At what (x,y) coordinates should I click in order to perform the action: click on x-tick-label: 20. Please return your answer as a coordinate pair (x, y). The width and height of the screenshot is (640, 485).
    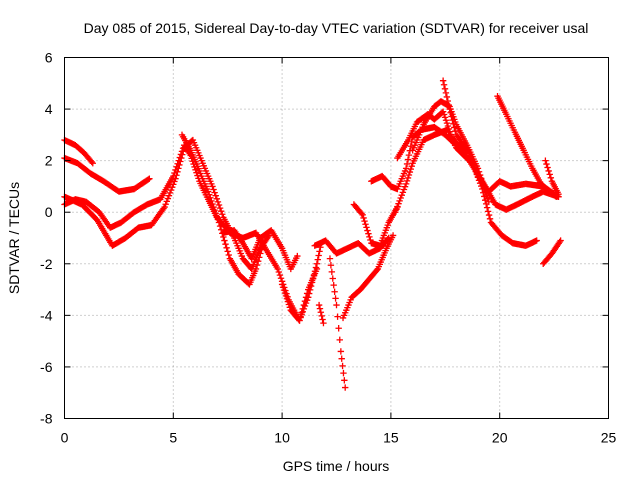
    Looking at the image, I should click on (500, 438).